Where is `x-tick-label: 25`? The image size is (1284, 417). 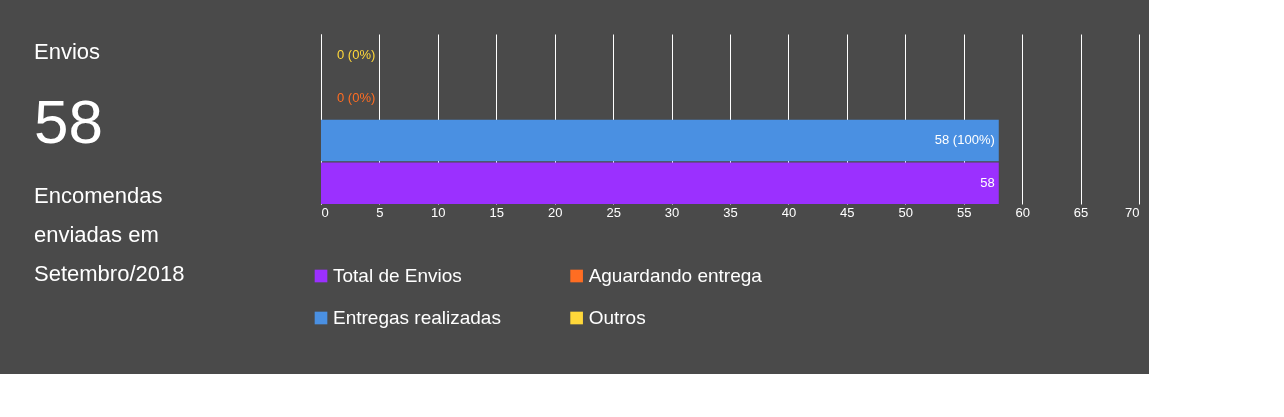 x-tick-label: 25 is located at coordinates (613, 212).